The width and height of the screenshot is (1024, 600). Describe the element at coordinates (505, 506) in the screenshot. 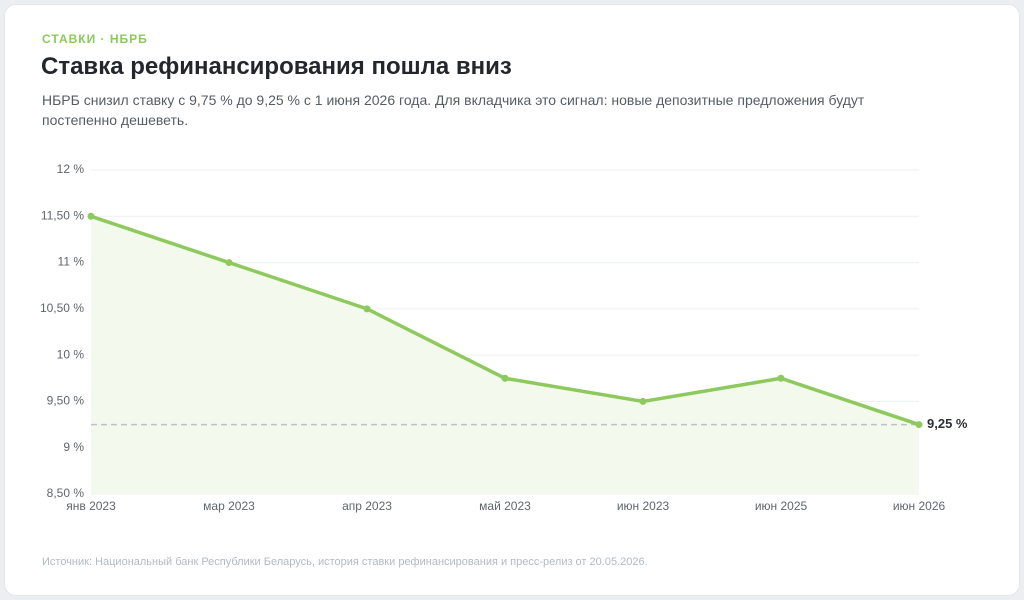

I see `x-tick-label: май 2023` at that location.